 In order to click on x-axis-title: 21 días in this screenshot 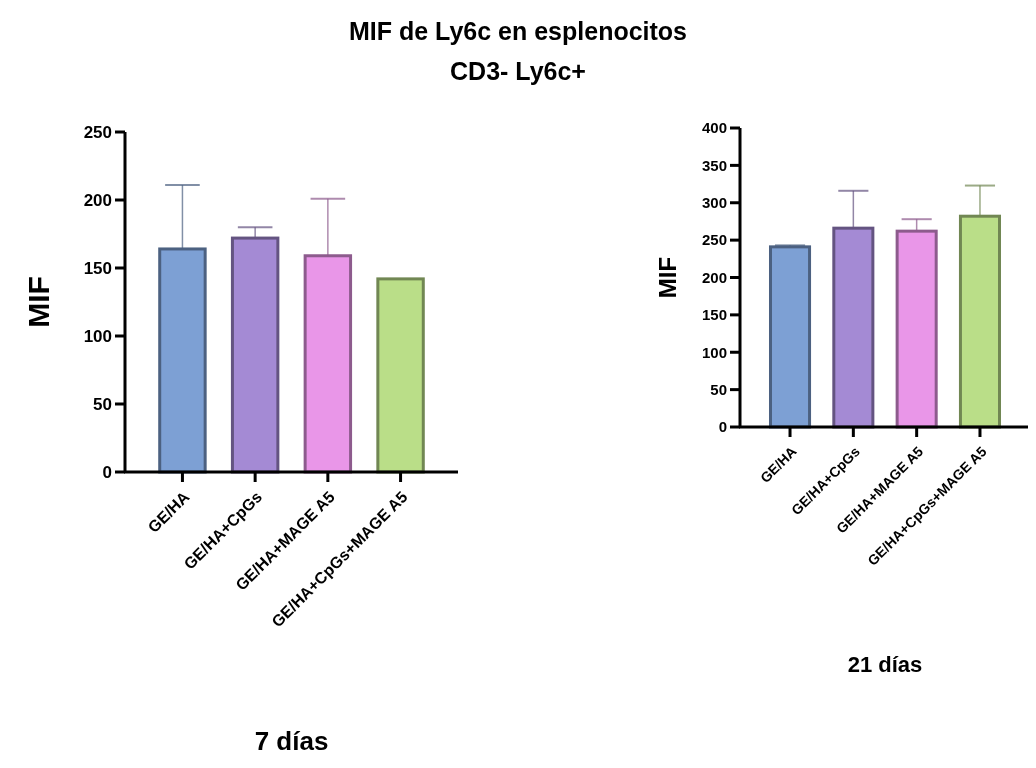, I will do `click(885, 664)`.